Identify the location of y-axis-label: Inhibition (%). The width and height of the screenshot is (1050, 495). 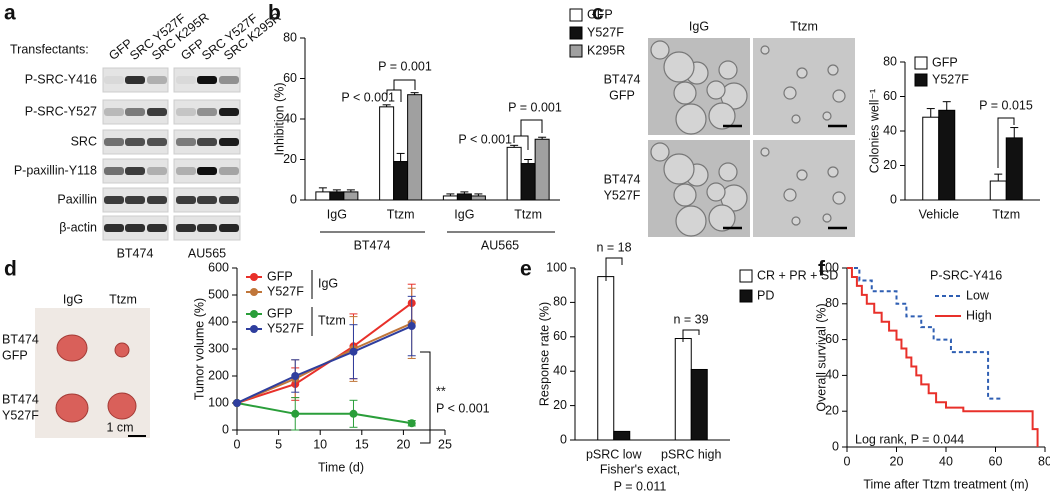
(279, 119).